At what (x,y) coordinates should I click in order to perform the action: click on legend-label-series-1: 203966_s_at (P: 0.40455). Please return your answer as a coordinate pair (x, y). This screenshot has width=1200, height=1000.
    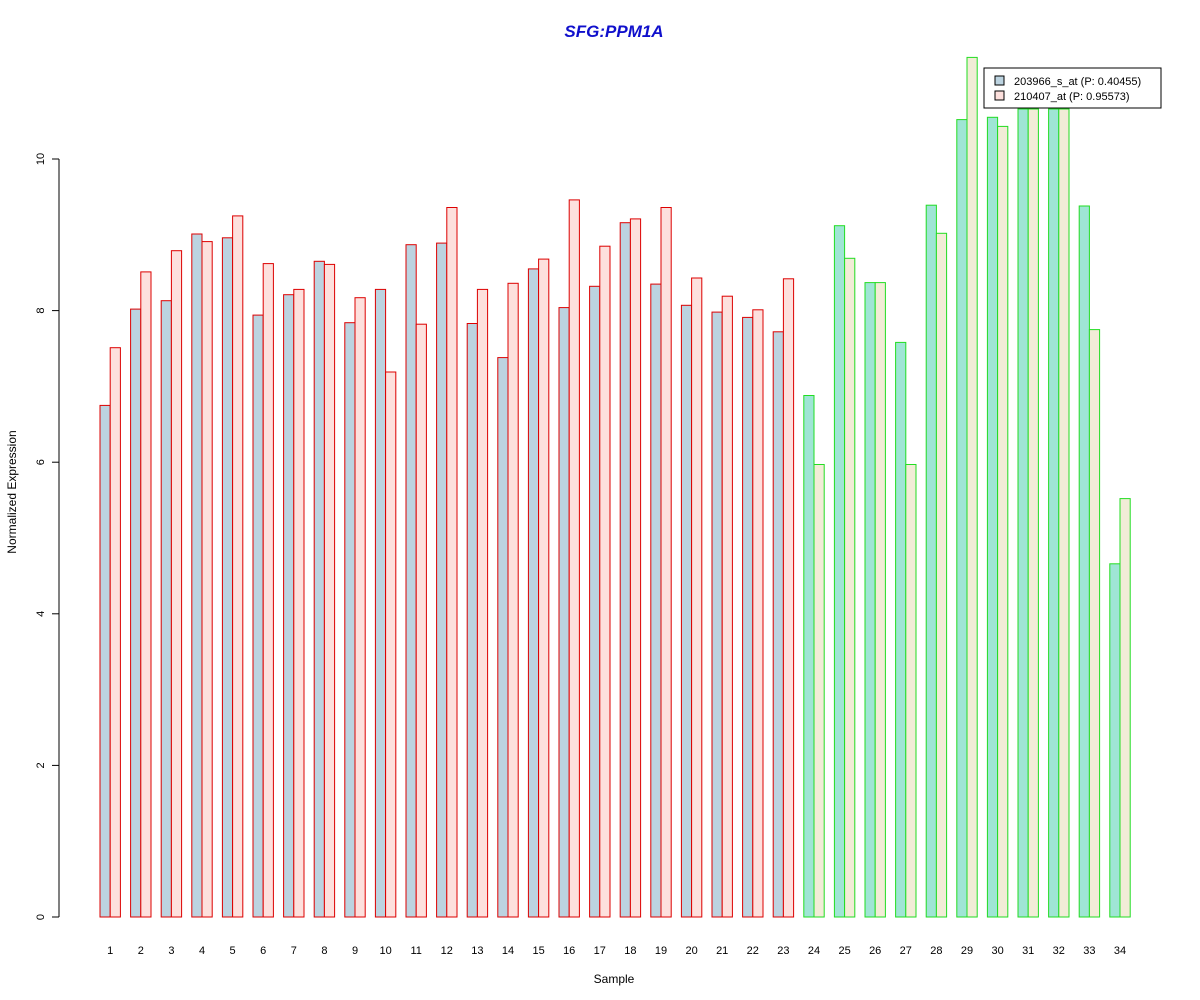
    Looking at the image, I should click on (1077, 82).